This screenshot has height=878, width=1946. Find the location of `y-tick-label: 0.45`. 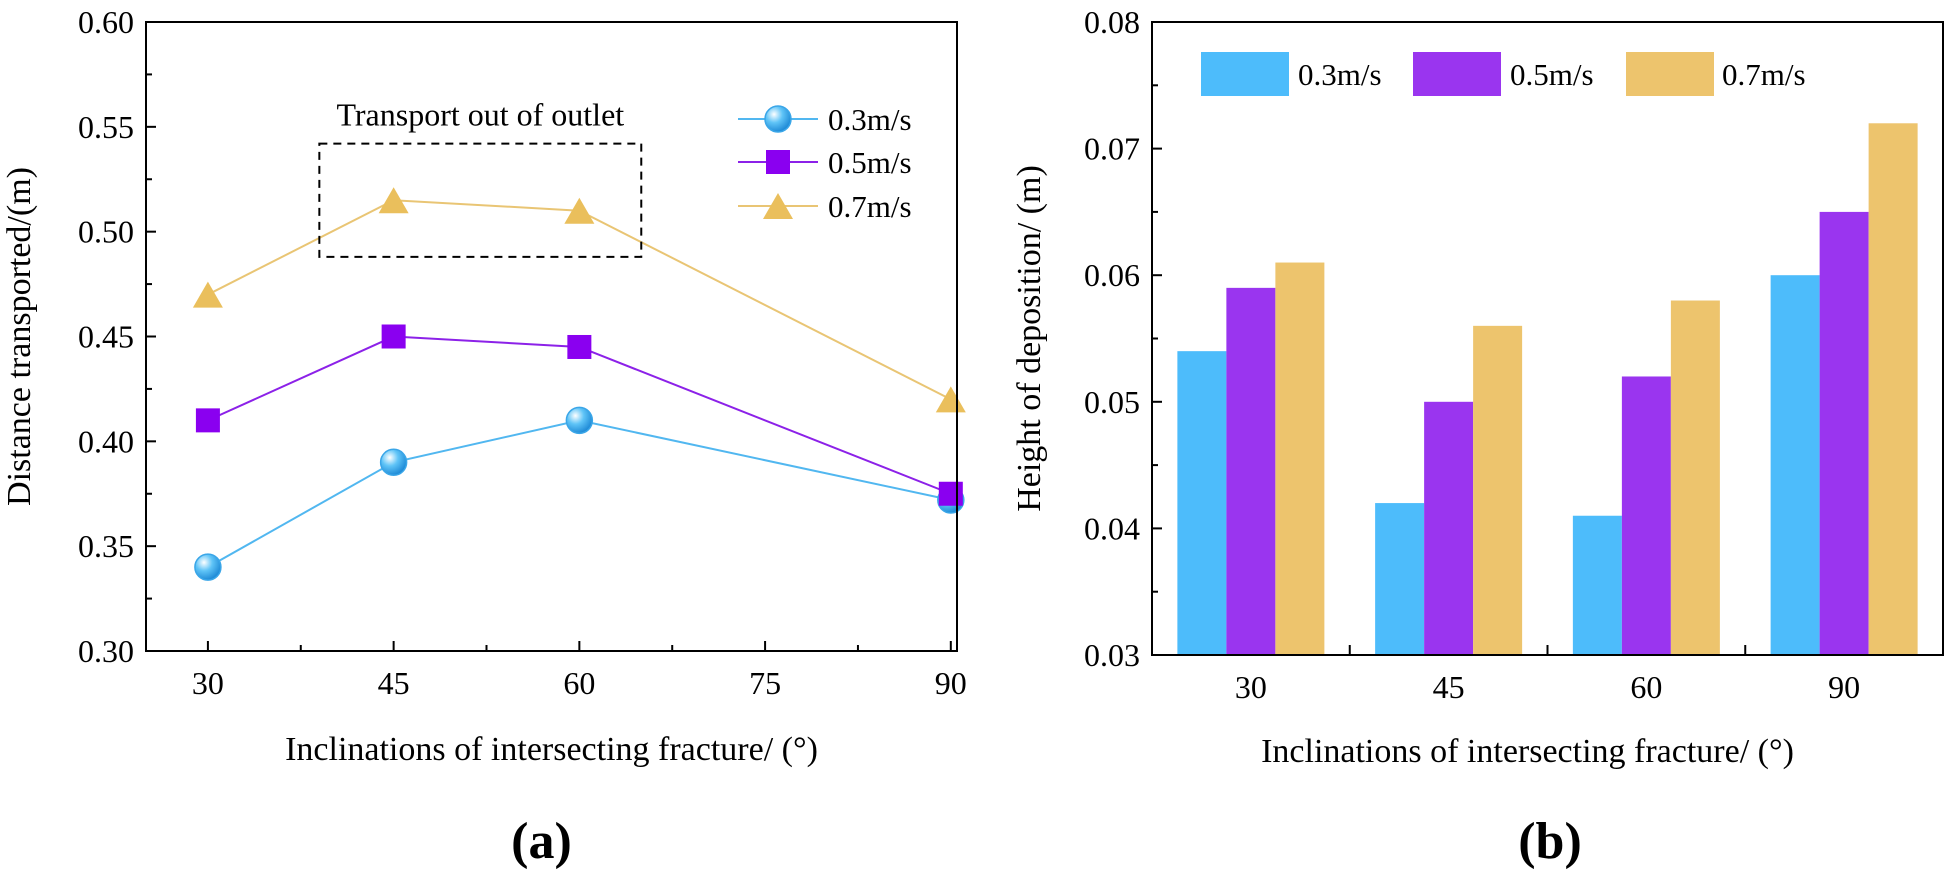

y-tick-label: 0.45 is located at coordinates (106, 337).